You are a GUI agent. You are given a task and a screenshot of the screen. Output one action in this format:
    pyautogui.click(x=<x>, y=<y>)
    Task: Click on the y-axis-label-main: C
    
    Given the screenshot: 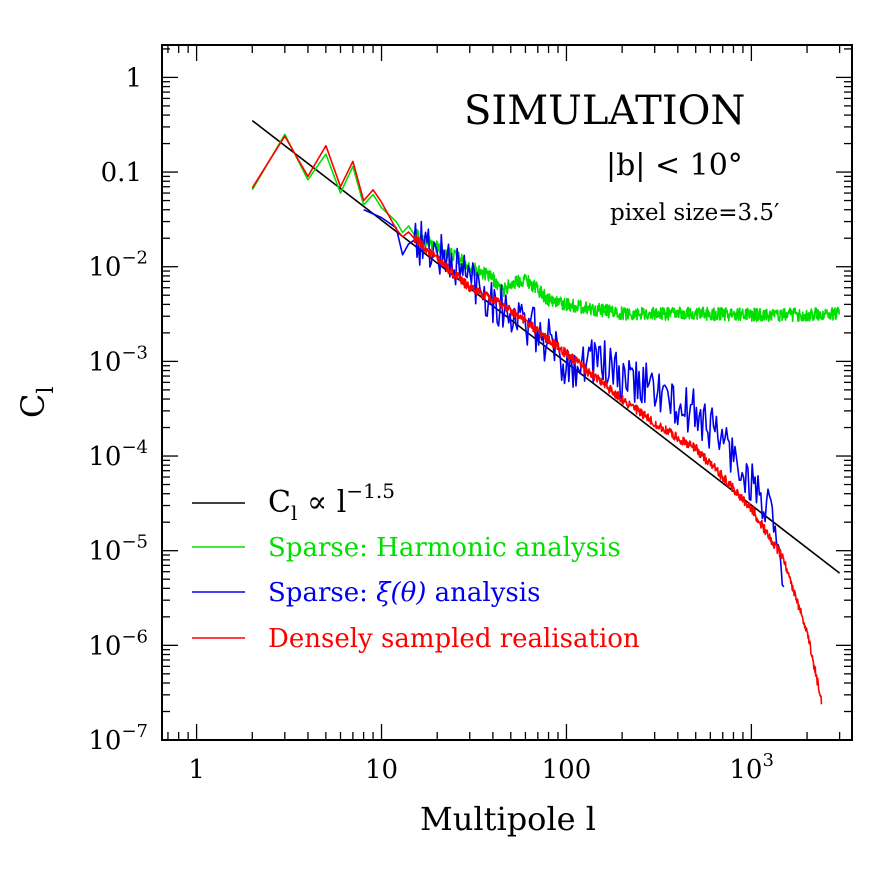 What is the action you would take?
    pyautogui.click(x=33, y=406)
    